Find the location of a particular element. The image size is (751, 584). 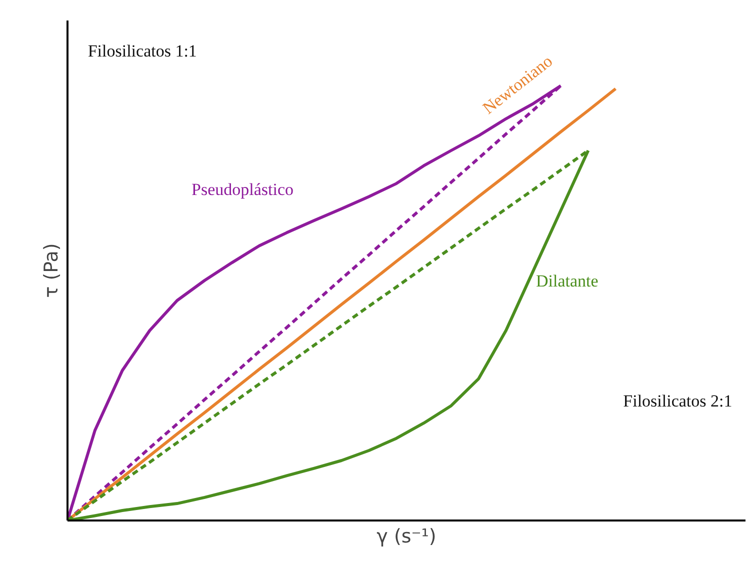

series-label: Dilatante is located at coordinates (567, 281).